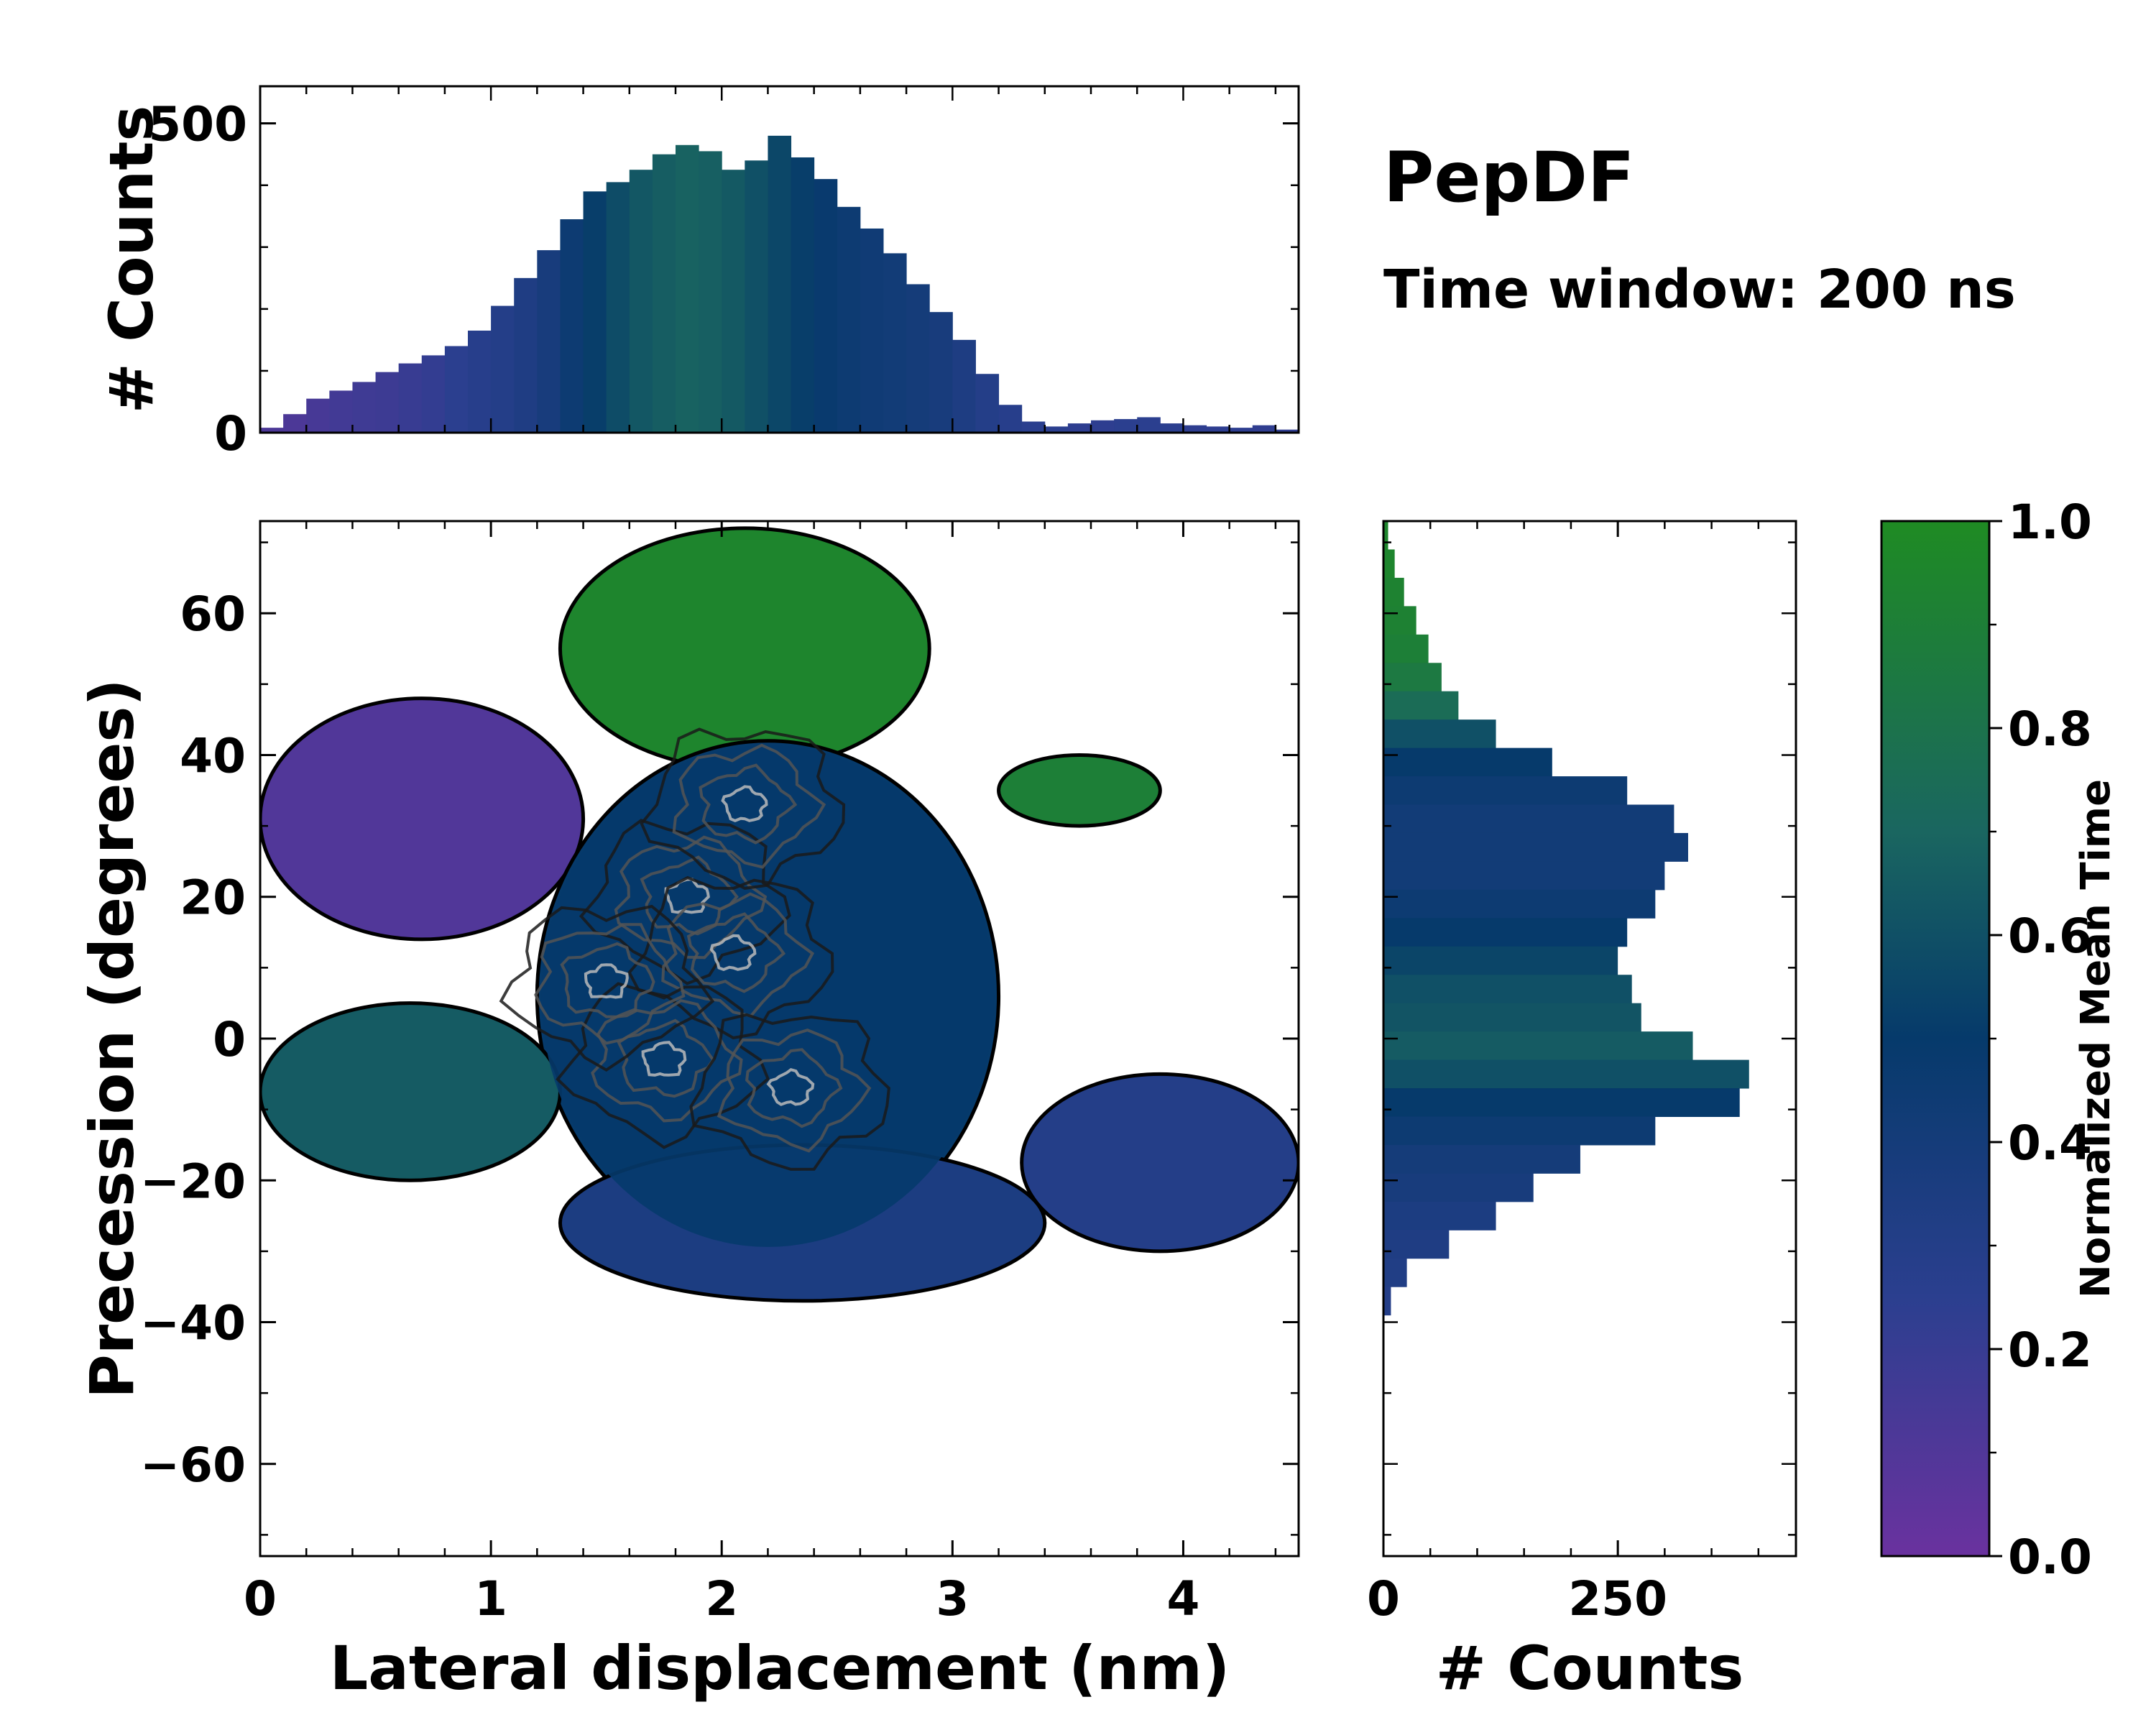 This screenshot has width=2156, height=1725. Describe the element at coordinates (193, 1465) in the screenshot. I see `heatmap-ytick-label: −60` at that location.